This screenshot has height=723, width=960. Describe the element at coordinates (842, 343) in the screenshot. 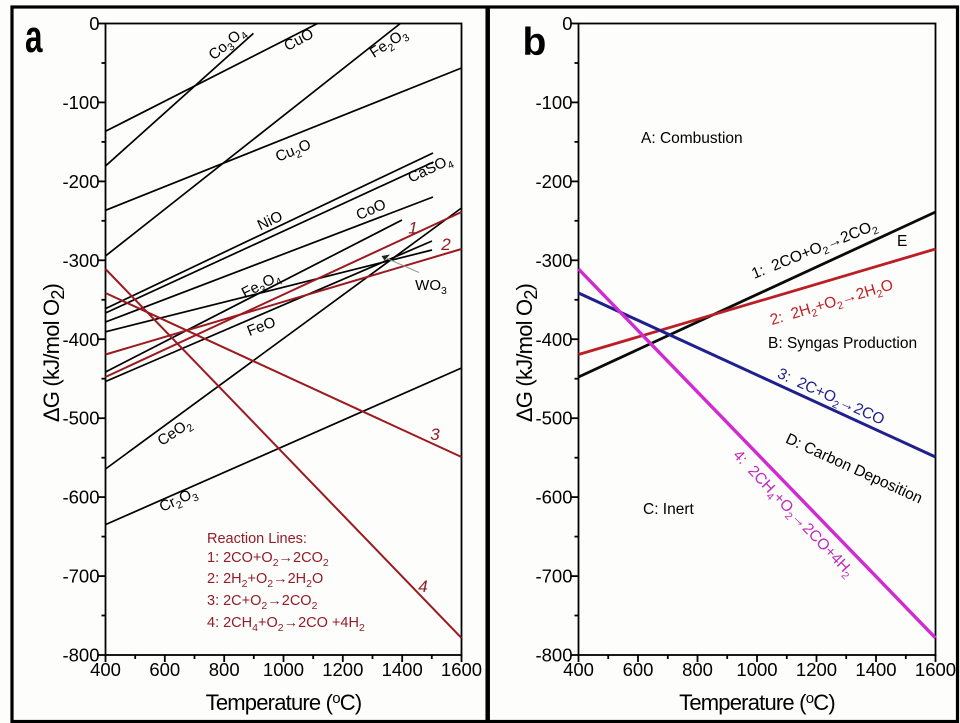

I see `svg-text: B: Syngas Production` at that location.